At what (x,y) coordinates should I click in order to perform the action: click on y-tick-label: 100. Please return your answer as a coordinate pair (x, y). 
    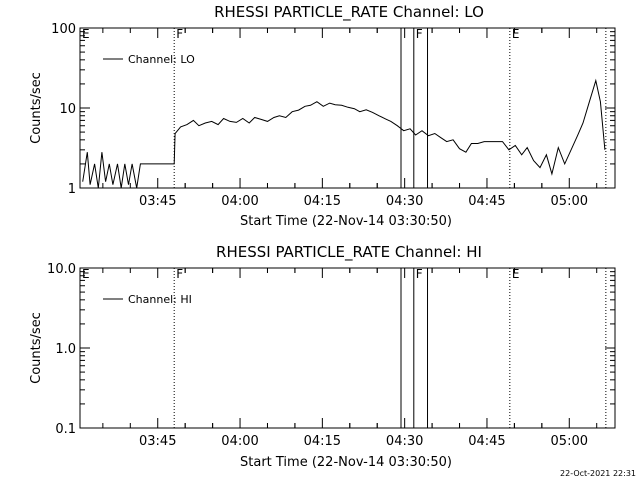
    Looking at the image, I should click on (63, 29).